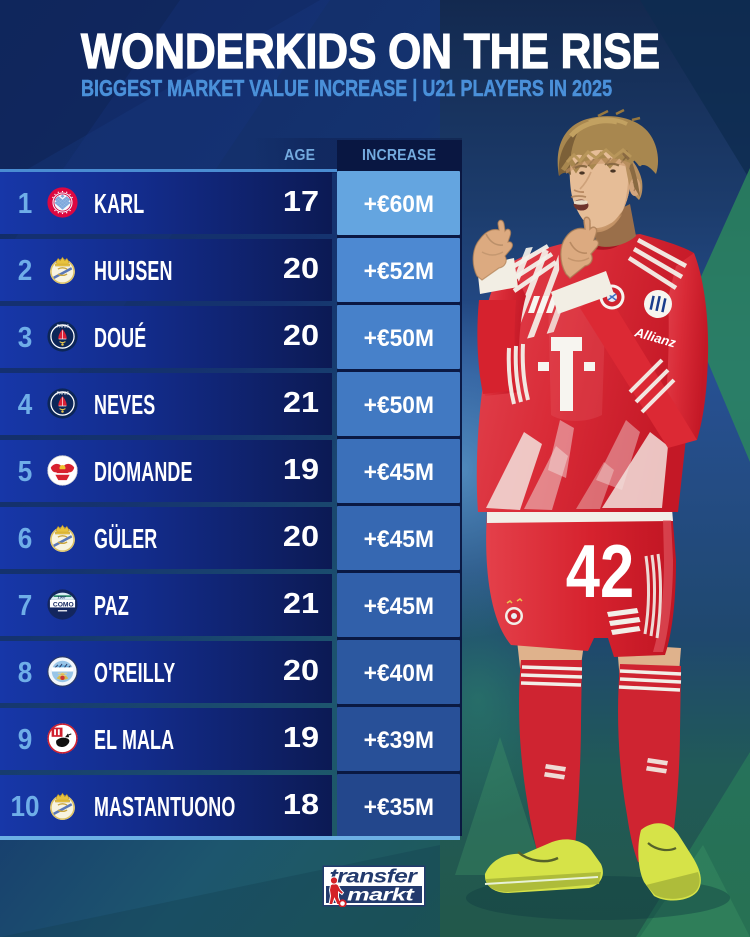  Describe the element at coordinates (381, 894) in the screenshot. I see `svg-text: markt` at that location.